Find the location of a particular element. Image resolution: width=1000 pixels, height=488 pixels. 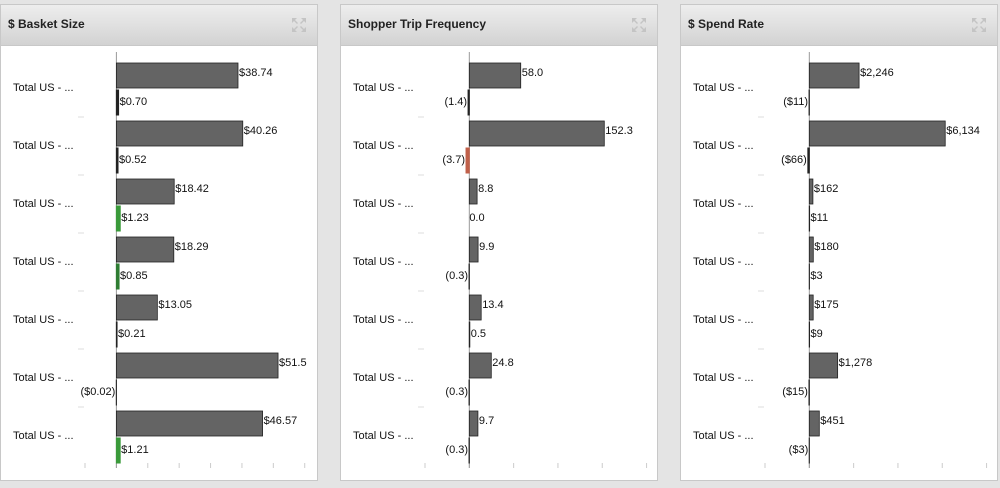

value-label: 9.7 is located at coordinates (486, 421).